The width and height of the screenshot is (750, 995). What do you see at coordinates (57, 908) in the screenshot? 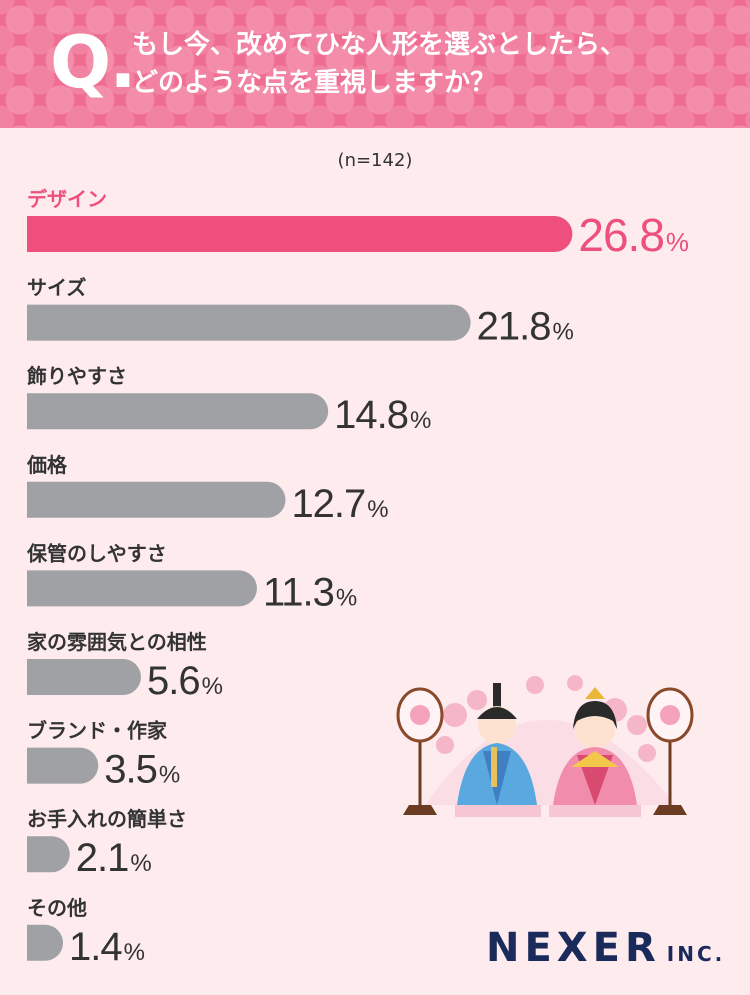
I see `category-label: その他` at bounding box center [57, 908].